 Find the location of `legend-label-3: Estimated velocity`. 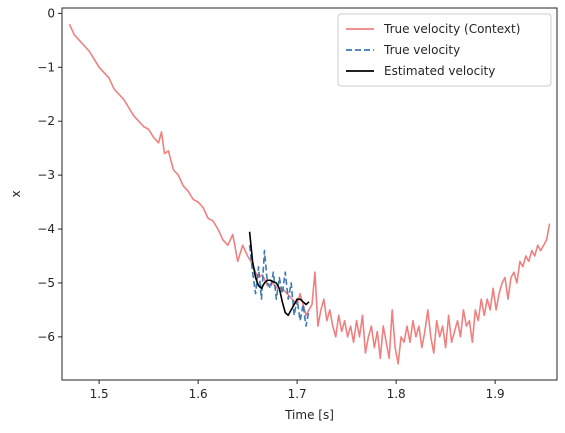

legend-label-3: Estimated velocity is located at coordinates (439, 71).